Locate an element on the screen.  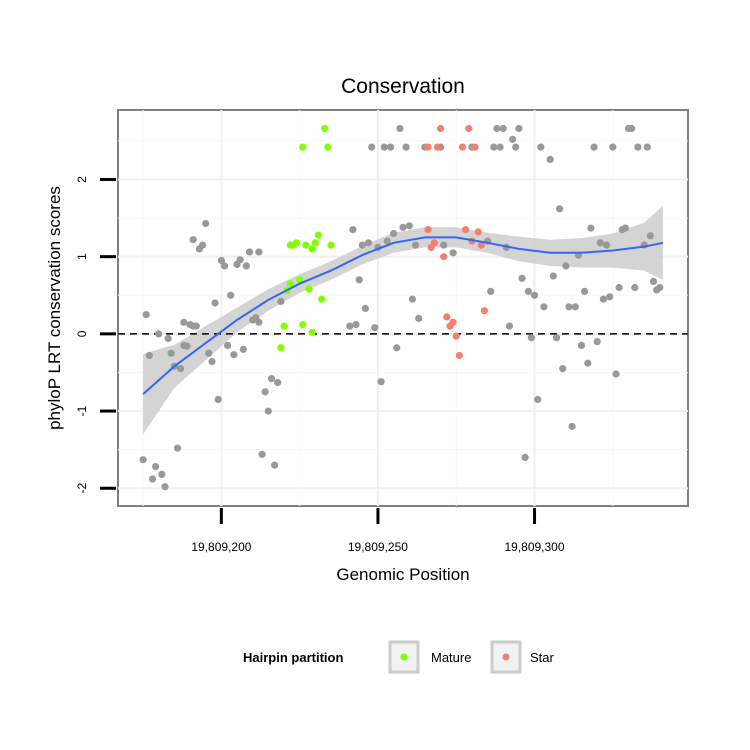
y-tick-label: 1 is located at coordinates (82, 256).